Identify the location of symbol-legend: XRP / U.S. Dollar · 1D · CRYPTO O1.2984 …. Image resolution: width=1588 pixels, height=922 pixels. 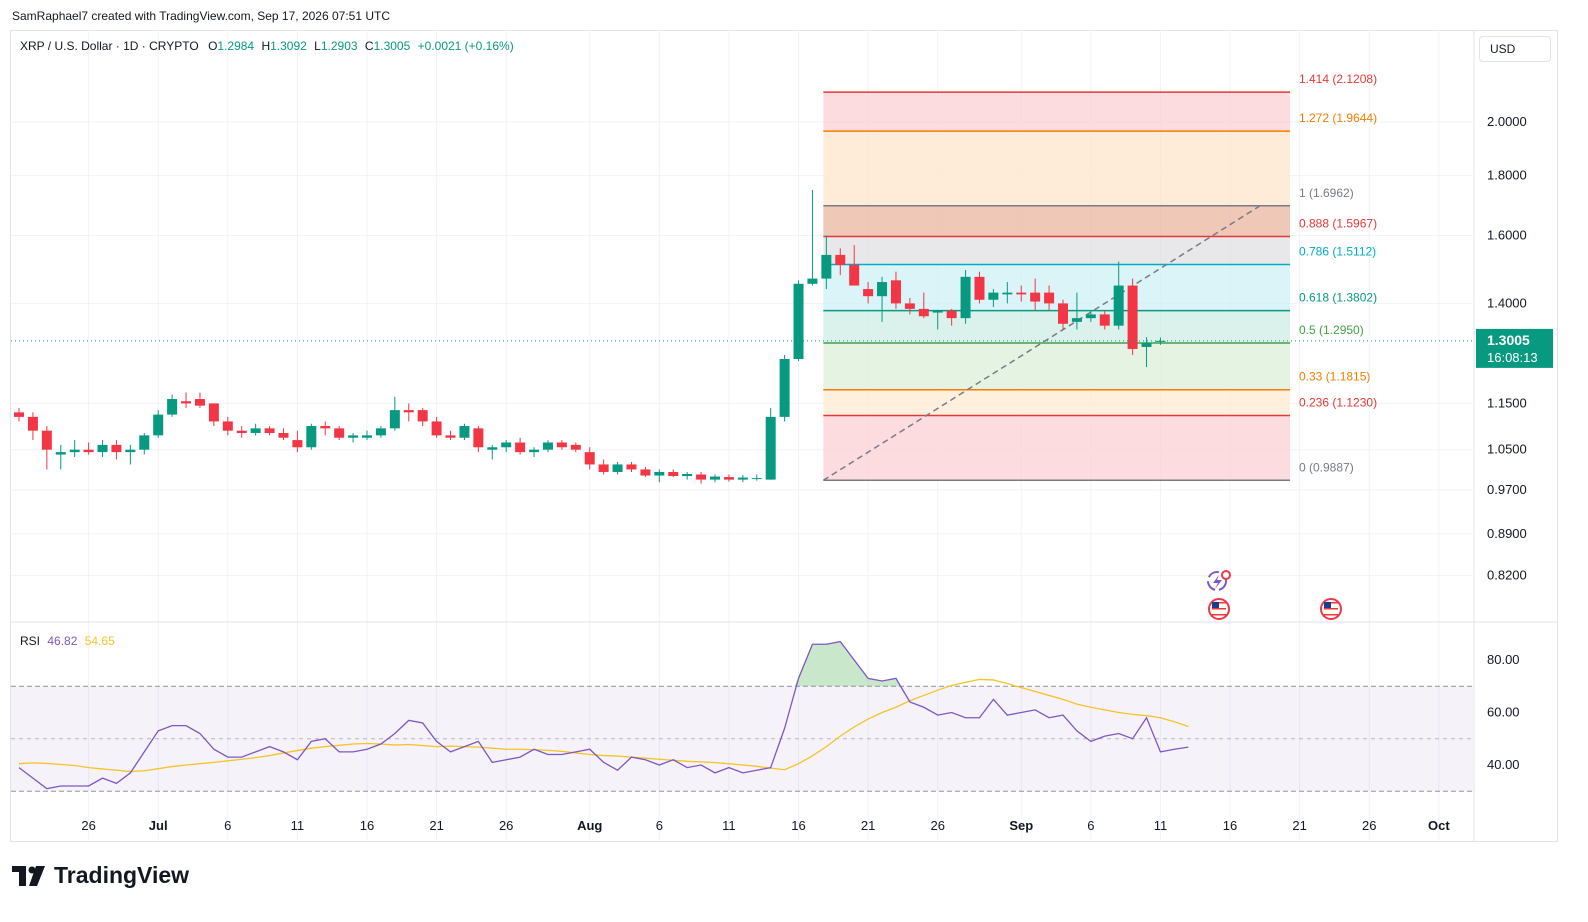
(267, 46).